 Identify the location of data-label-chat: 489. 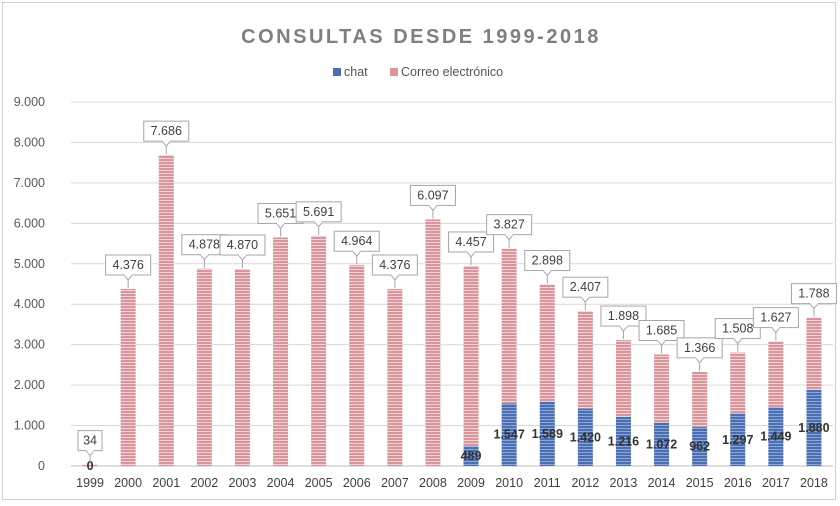
(471, 456).